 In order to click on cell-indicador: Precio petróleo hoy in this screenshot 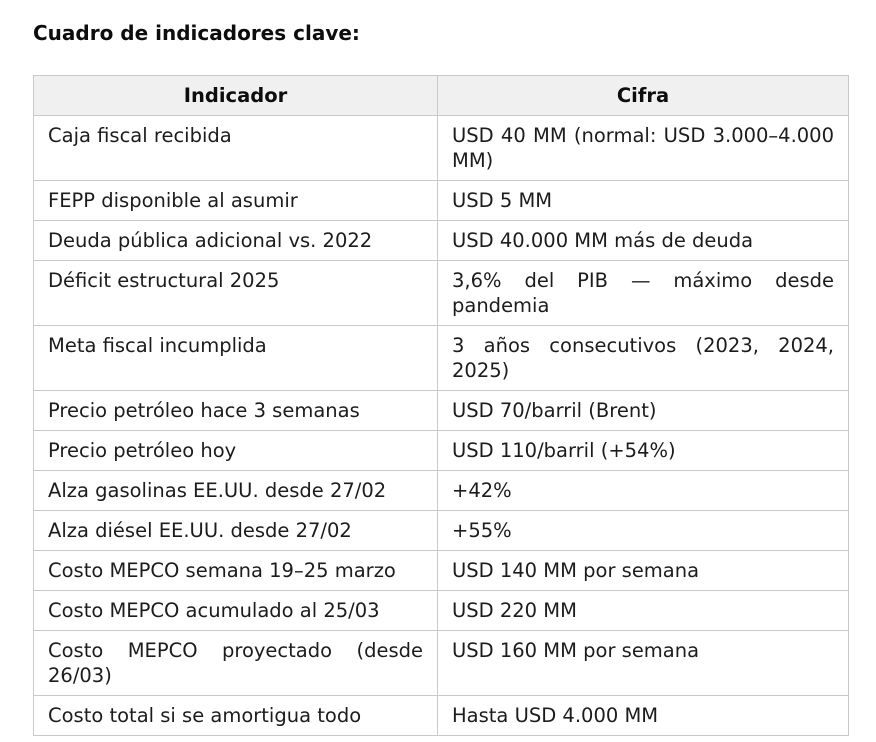, I will do `click(235, 450)`.